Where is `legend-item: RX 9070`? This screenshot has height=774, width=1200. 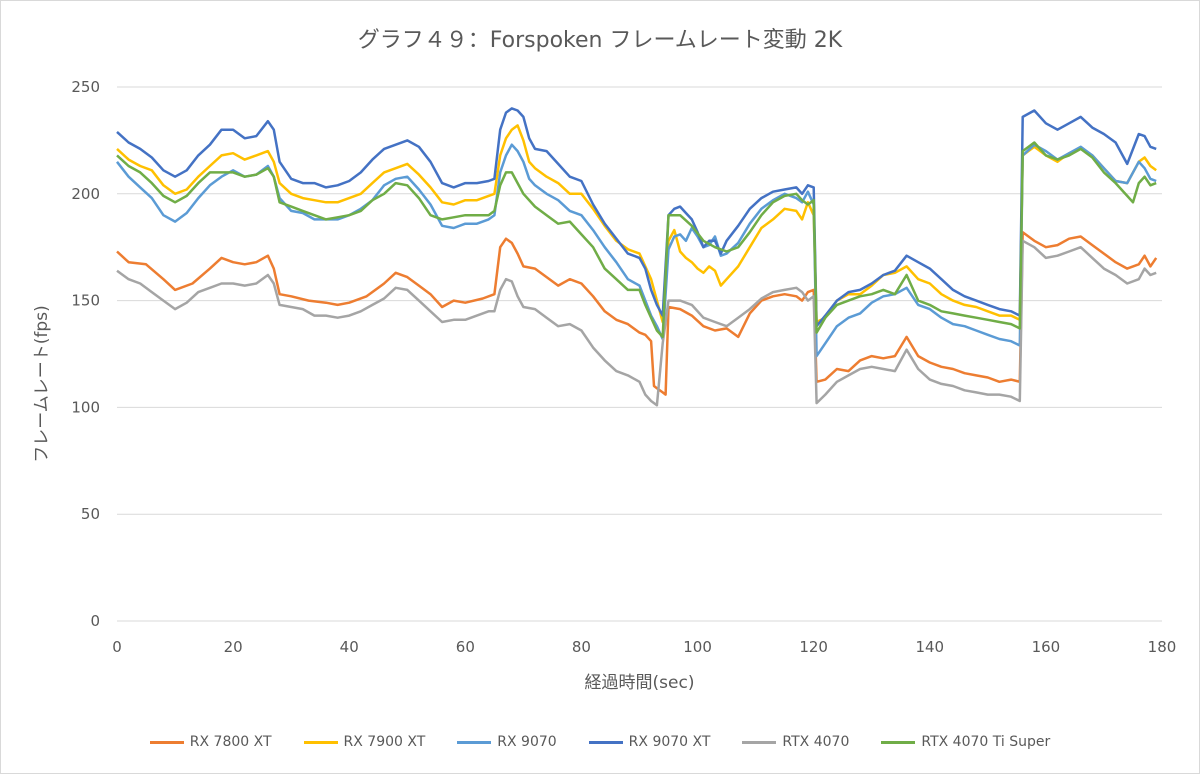 legend-item: RX 9070 is located at coordinates (507, 742).